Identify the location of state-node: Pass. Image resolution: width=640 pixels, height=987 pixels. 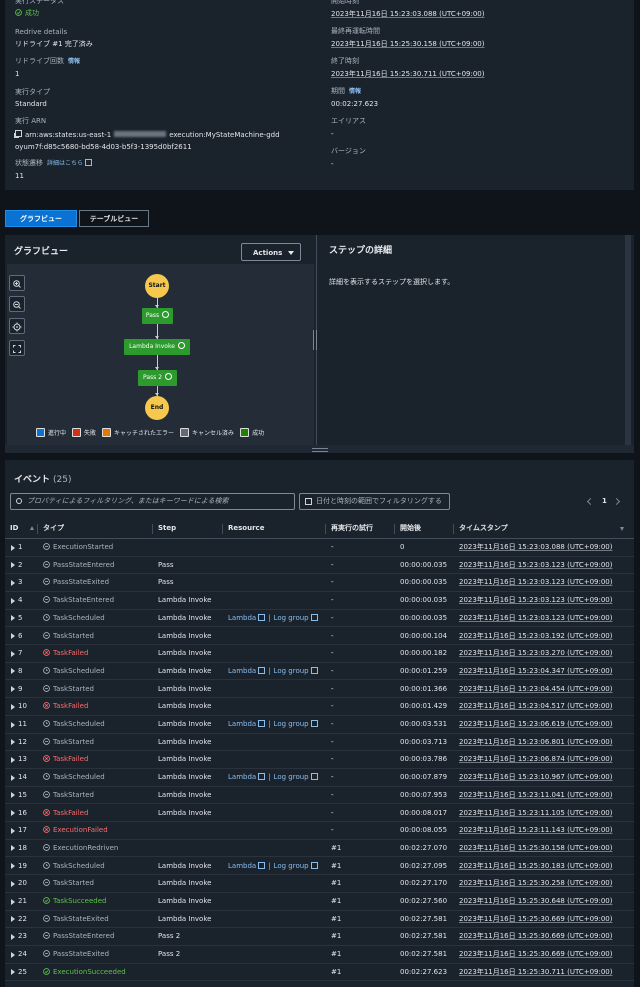
(157, 316).